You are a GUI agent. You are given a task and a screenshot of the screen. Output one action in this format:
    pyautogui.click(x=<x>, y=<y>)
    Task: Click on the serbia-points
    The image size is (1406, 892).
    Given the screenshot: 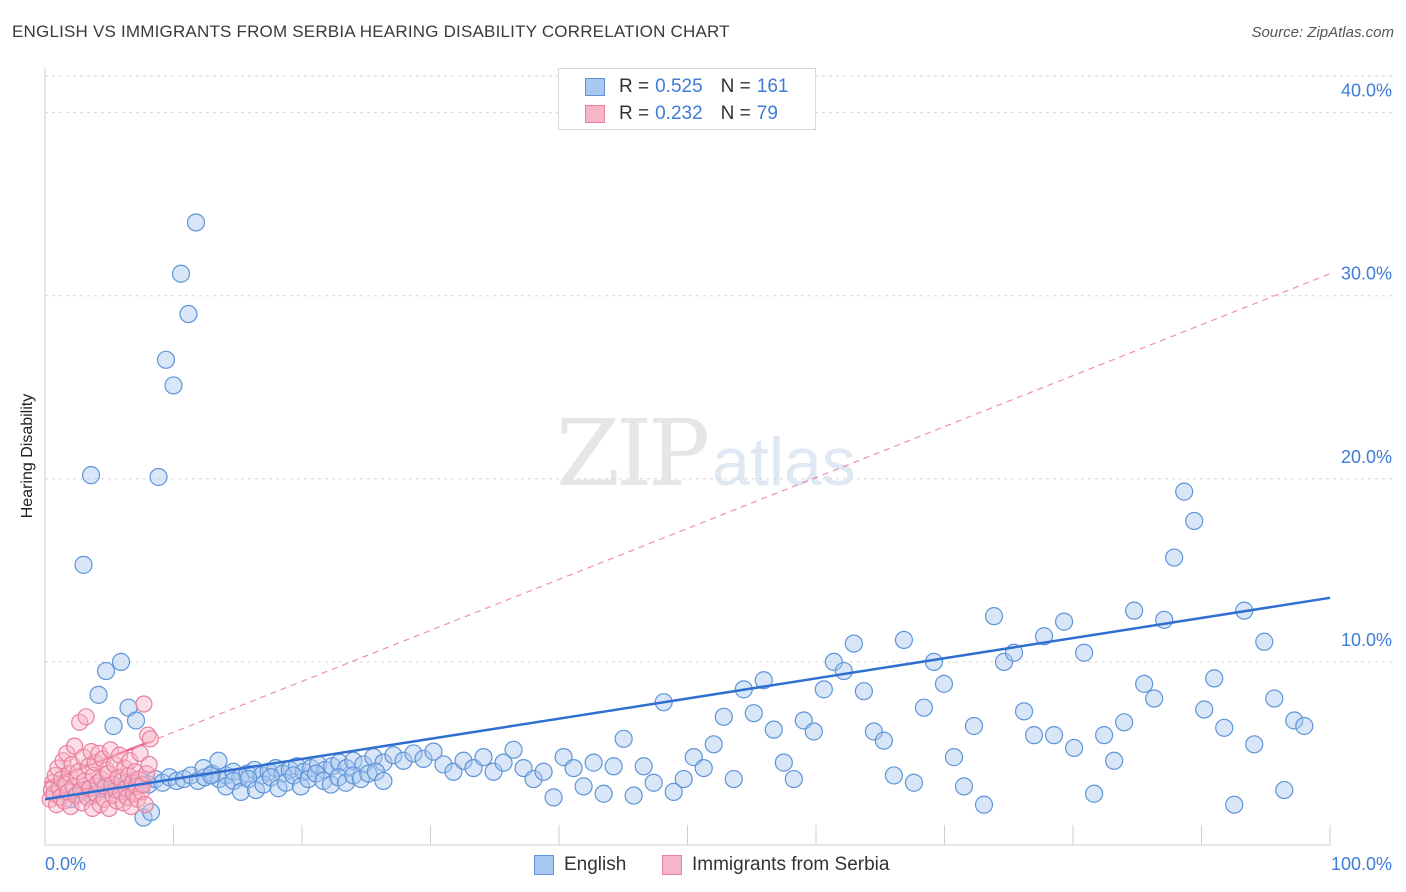 What is the action you would take?
    pyautogui.click(x=100, y=756)
    